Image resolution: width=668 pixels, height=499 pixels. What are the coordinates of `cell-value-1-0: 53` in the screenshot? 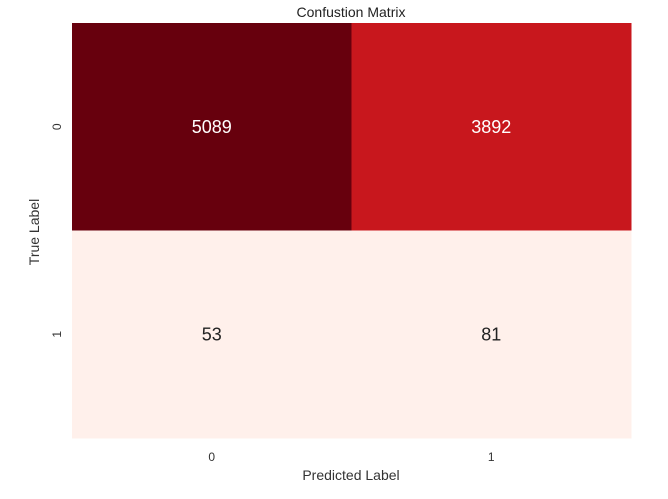 It's located at (212, 334).